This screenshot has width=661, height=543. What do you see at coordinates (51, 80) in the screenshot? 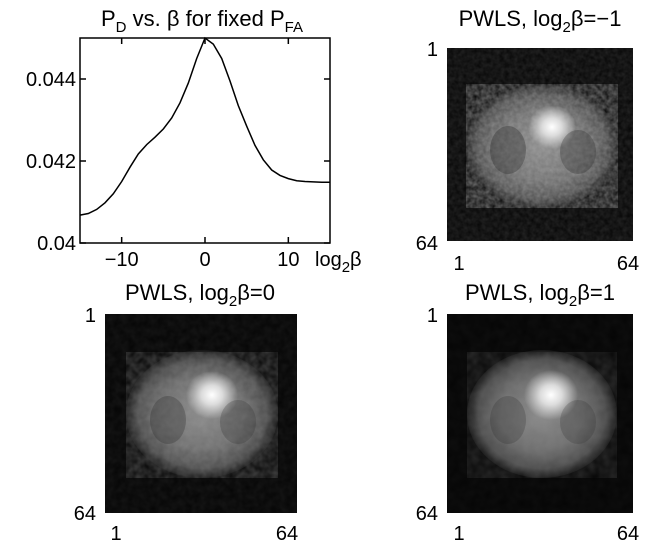
I see `y-tick-label: 0.044` at bounding box center [51, 80].